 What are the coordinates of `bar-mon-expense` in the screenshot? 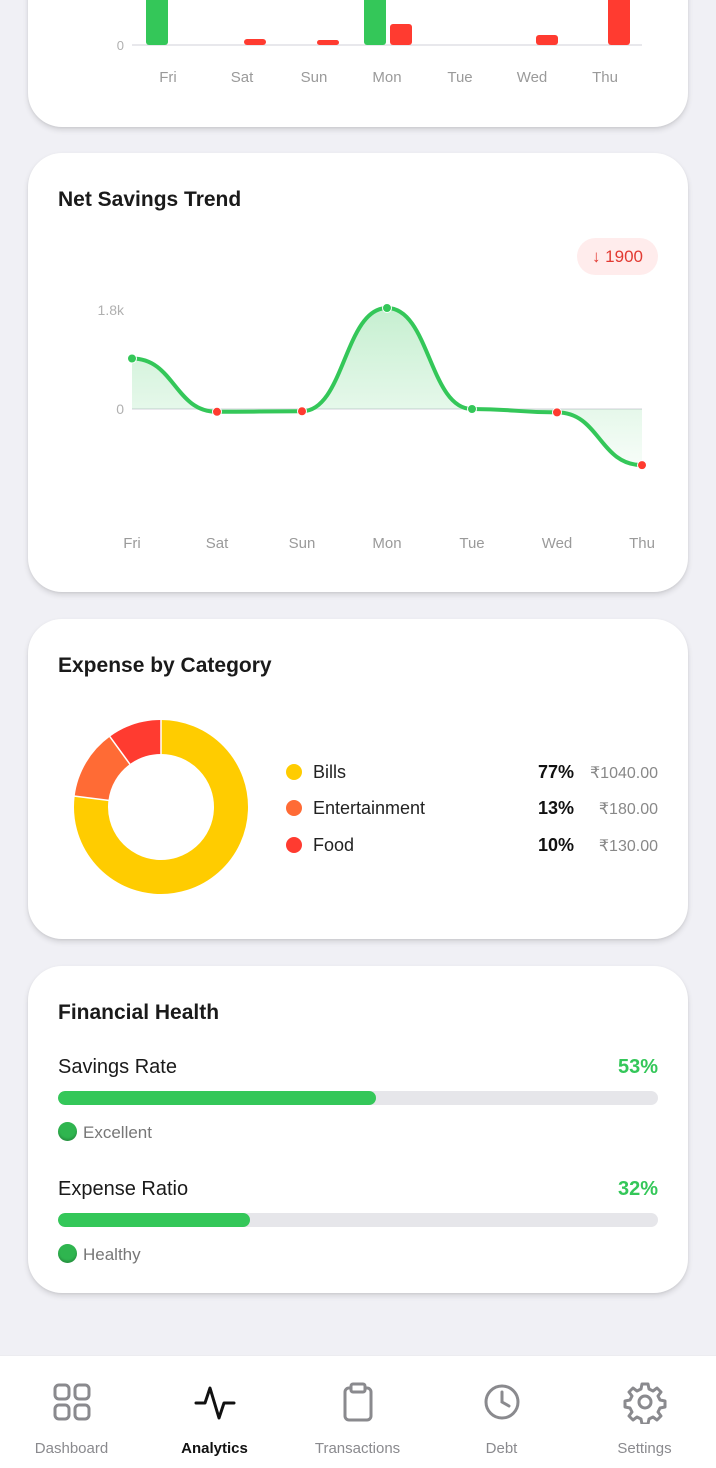 It's located at (401, 34).